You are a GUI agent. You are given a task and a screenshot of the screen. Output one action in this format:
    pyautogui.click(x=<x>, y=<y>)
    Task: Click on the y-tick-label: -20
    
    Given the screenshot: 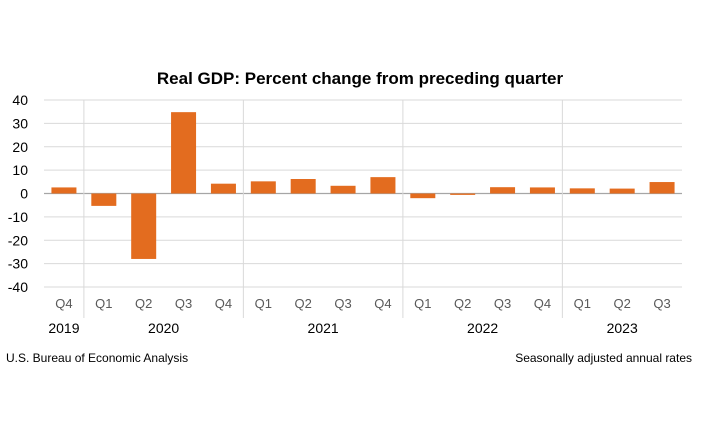 What is the action you would take?
    pyautogui.click(x=18, y=240)
    